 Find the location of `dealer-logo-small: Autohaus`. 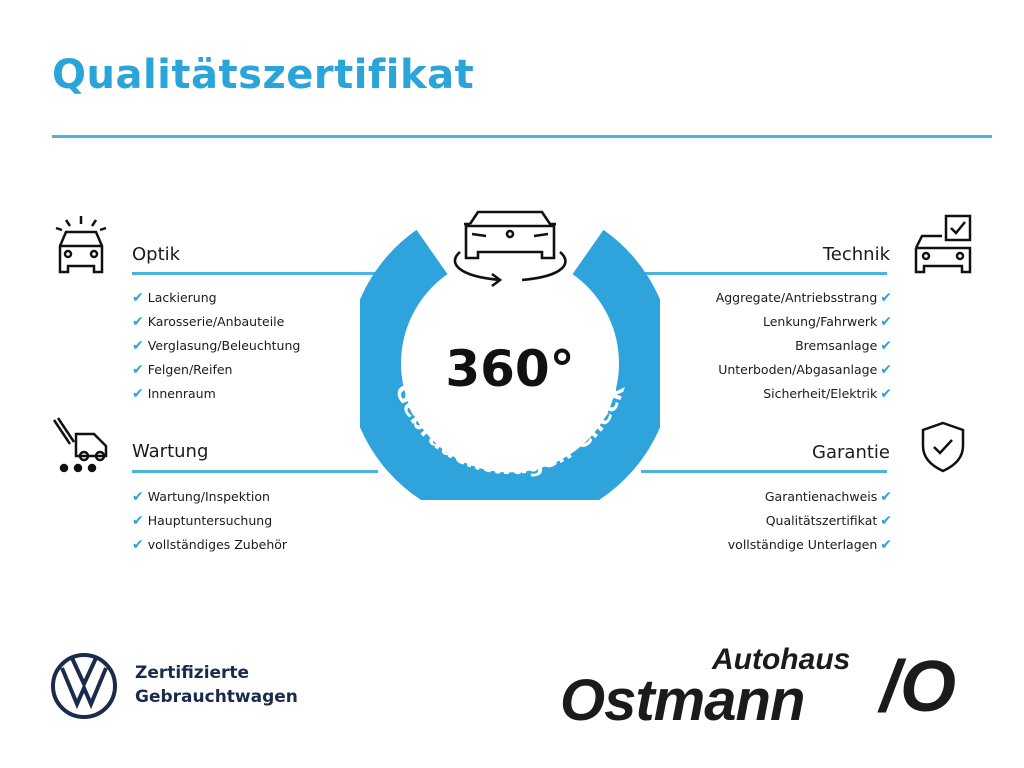

dealer-logo-small: Autohaus is located at coordinates (781, 659).